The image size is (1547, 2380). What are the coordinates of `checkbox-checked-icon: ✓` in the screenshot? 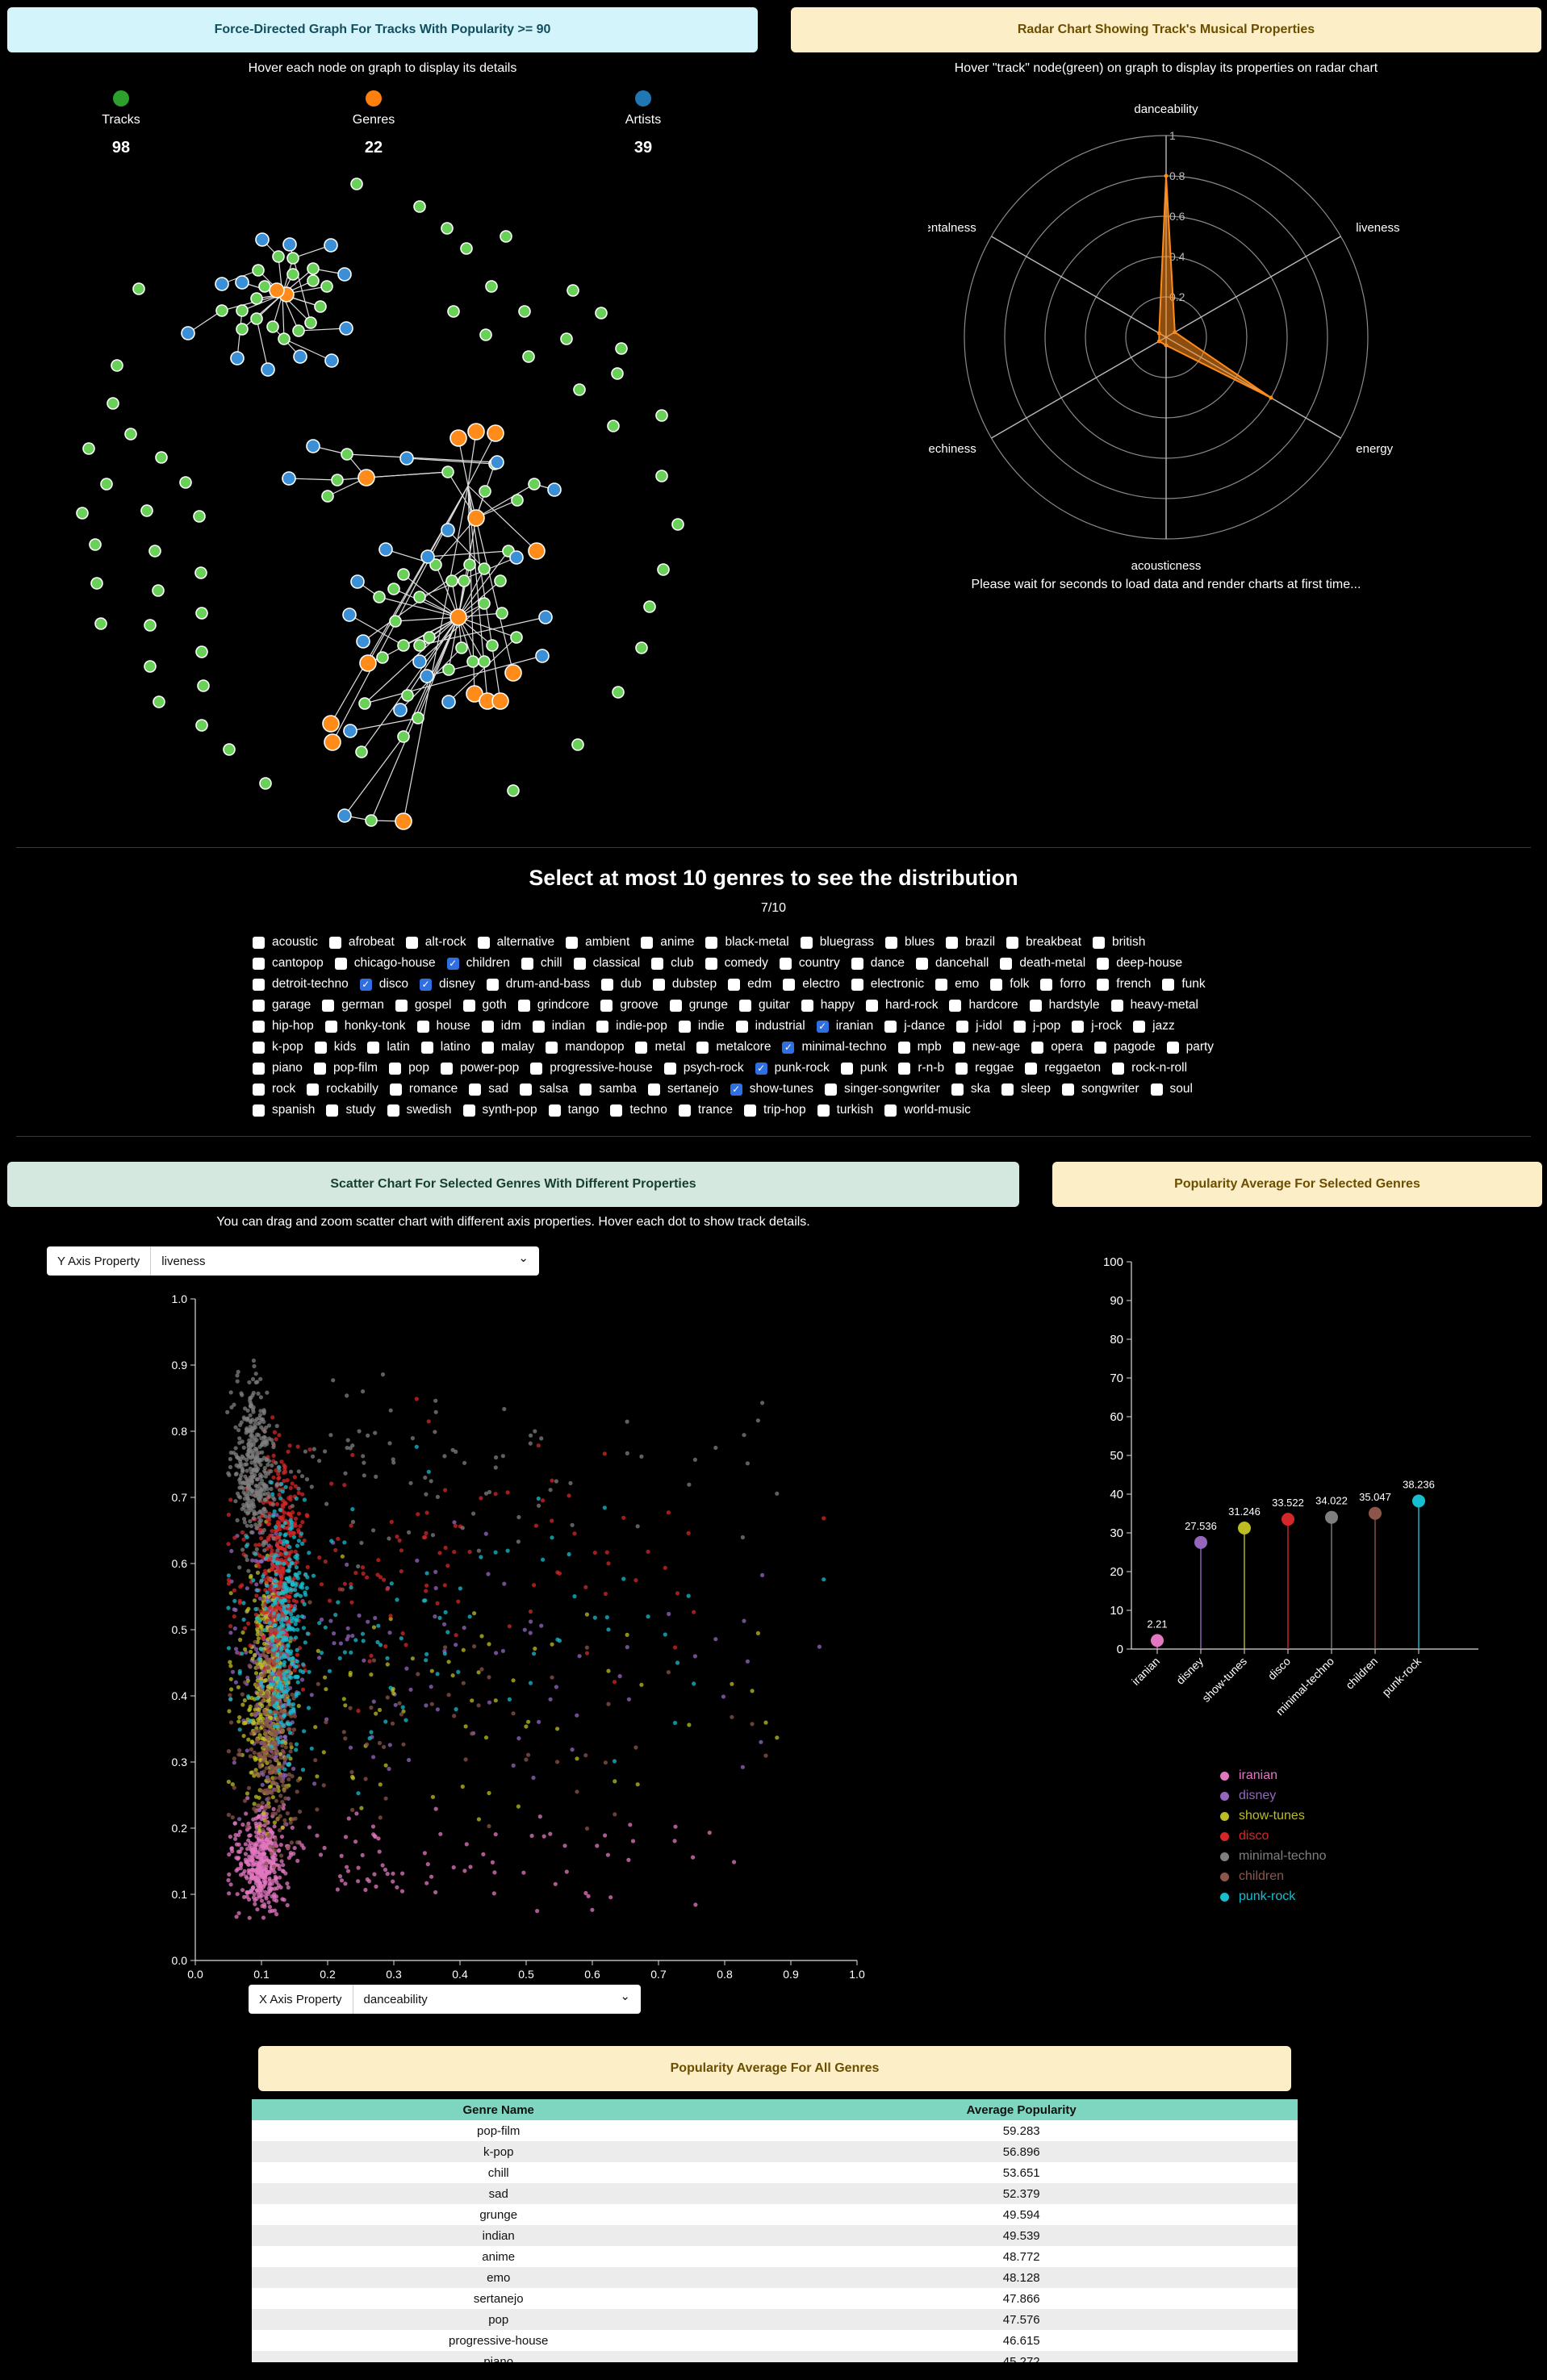 It's located at (425, 985).